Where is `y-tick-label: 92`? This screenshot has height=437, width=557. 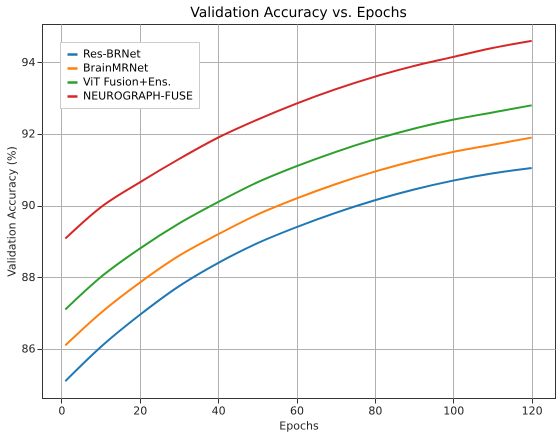
y-tick-label: 92 is located at coordinates (29, 133).